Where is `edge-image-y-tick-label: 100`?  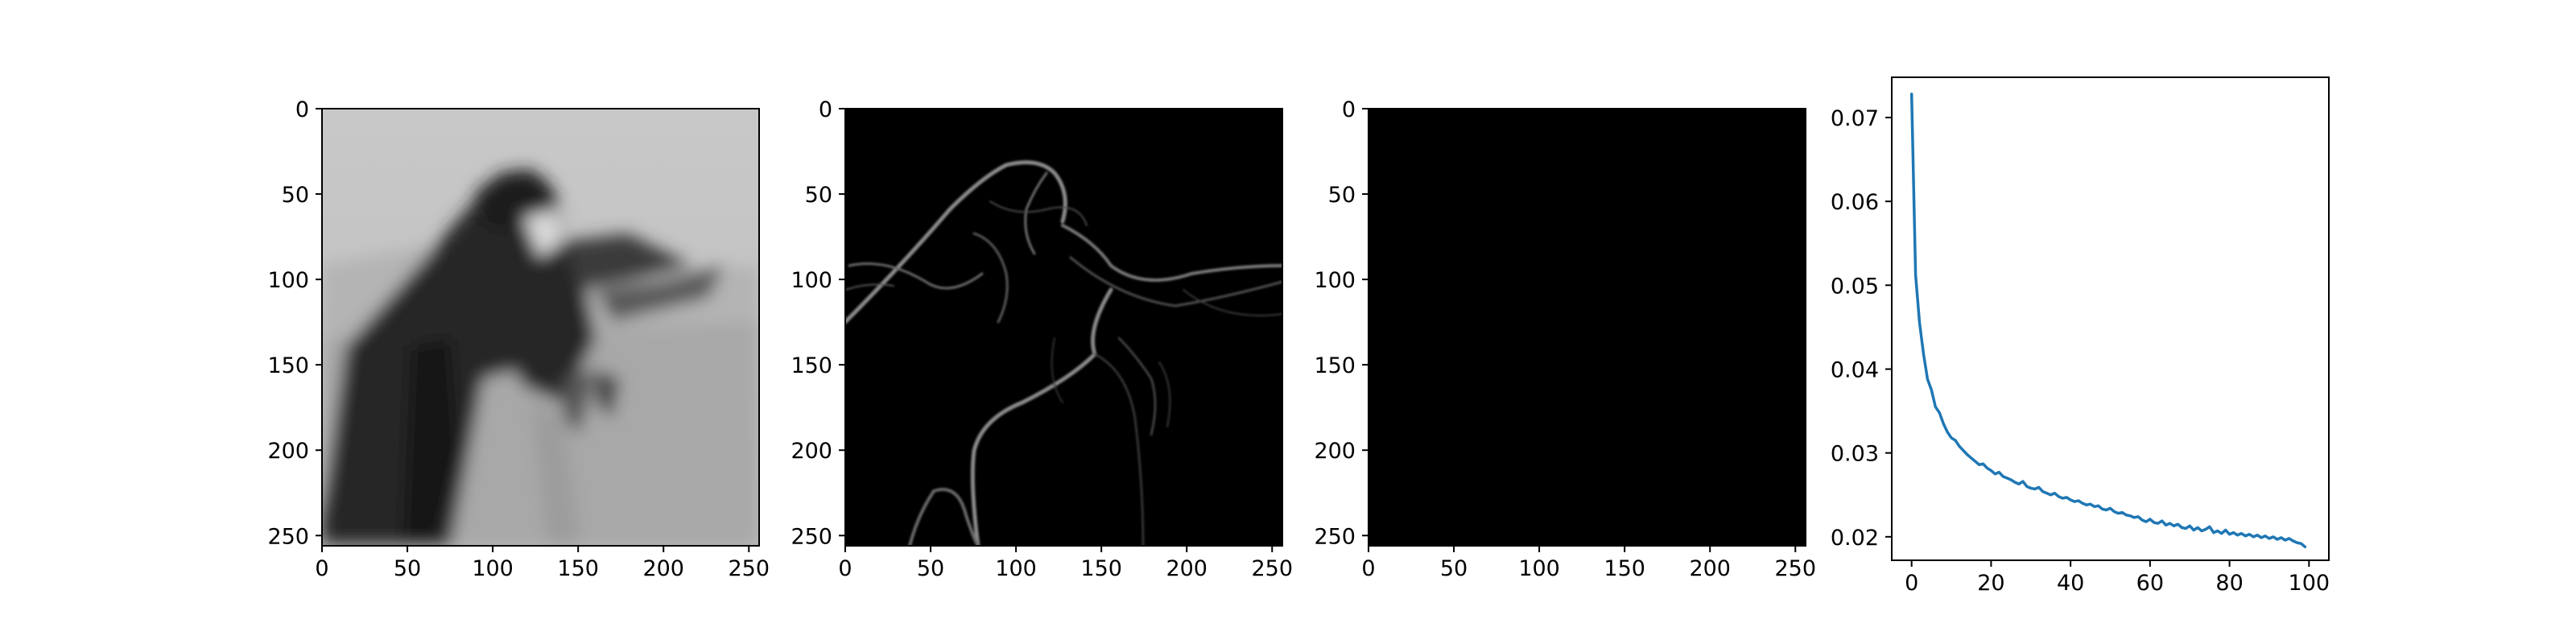 edge-image-y-tick-label: 100 is located at coordinates (811, 280).